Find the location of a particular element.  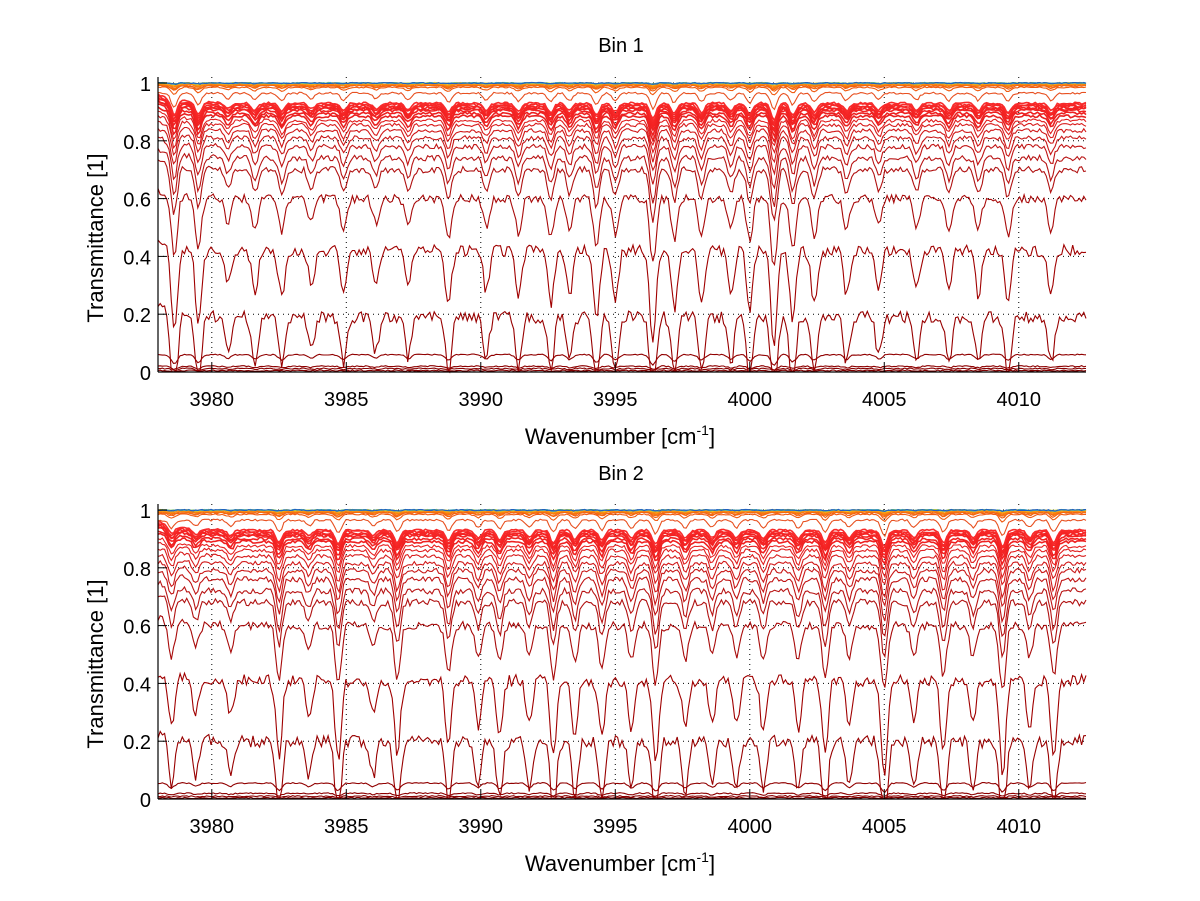

x-axis-label-bin-2: Wavenumber [cm-1] is located at coordinates (620, 862).